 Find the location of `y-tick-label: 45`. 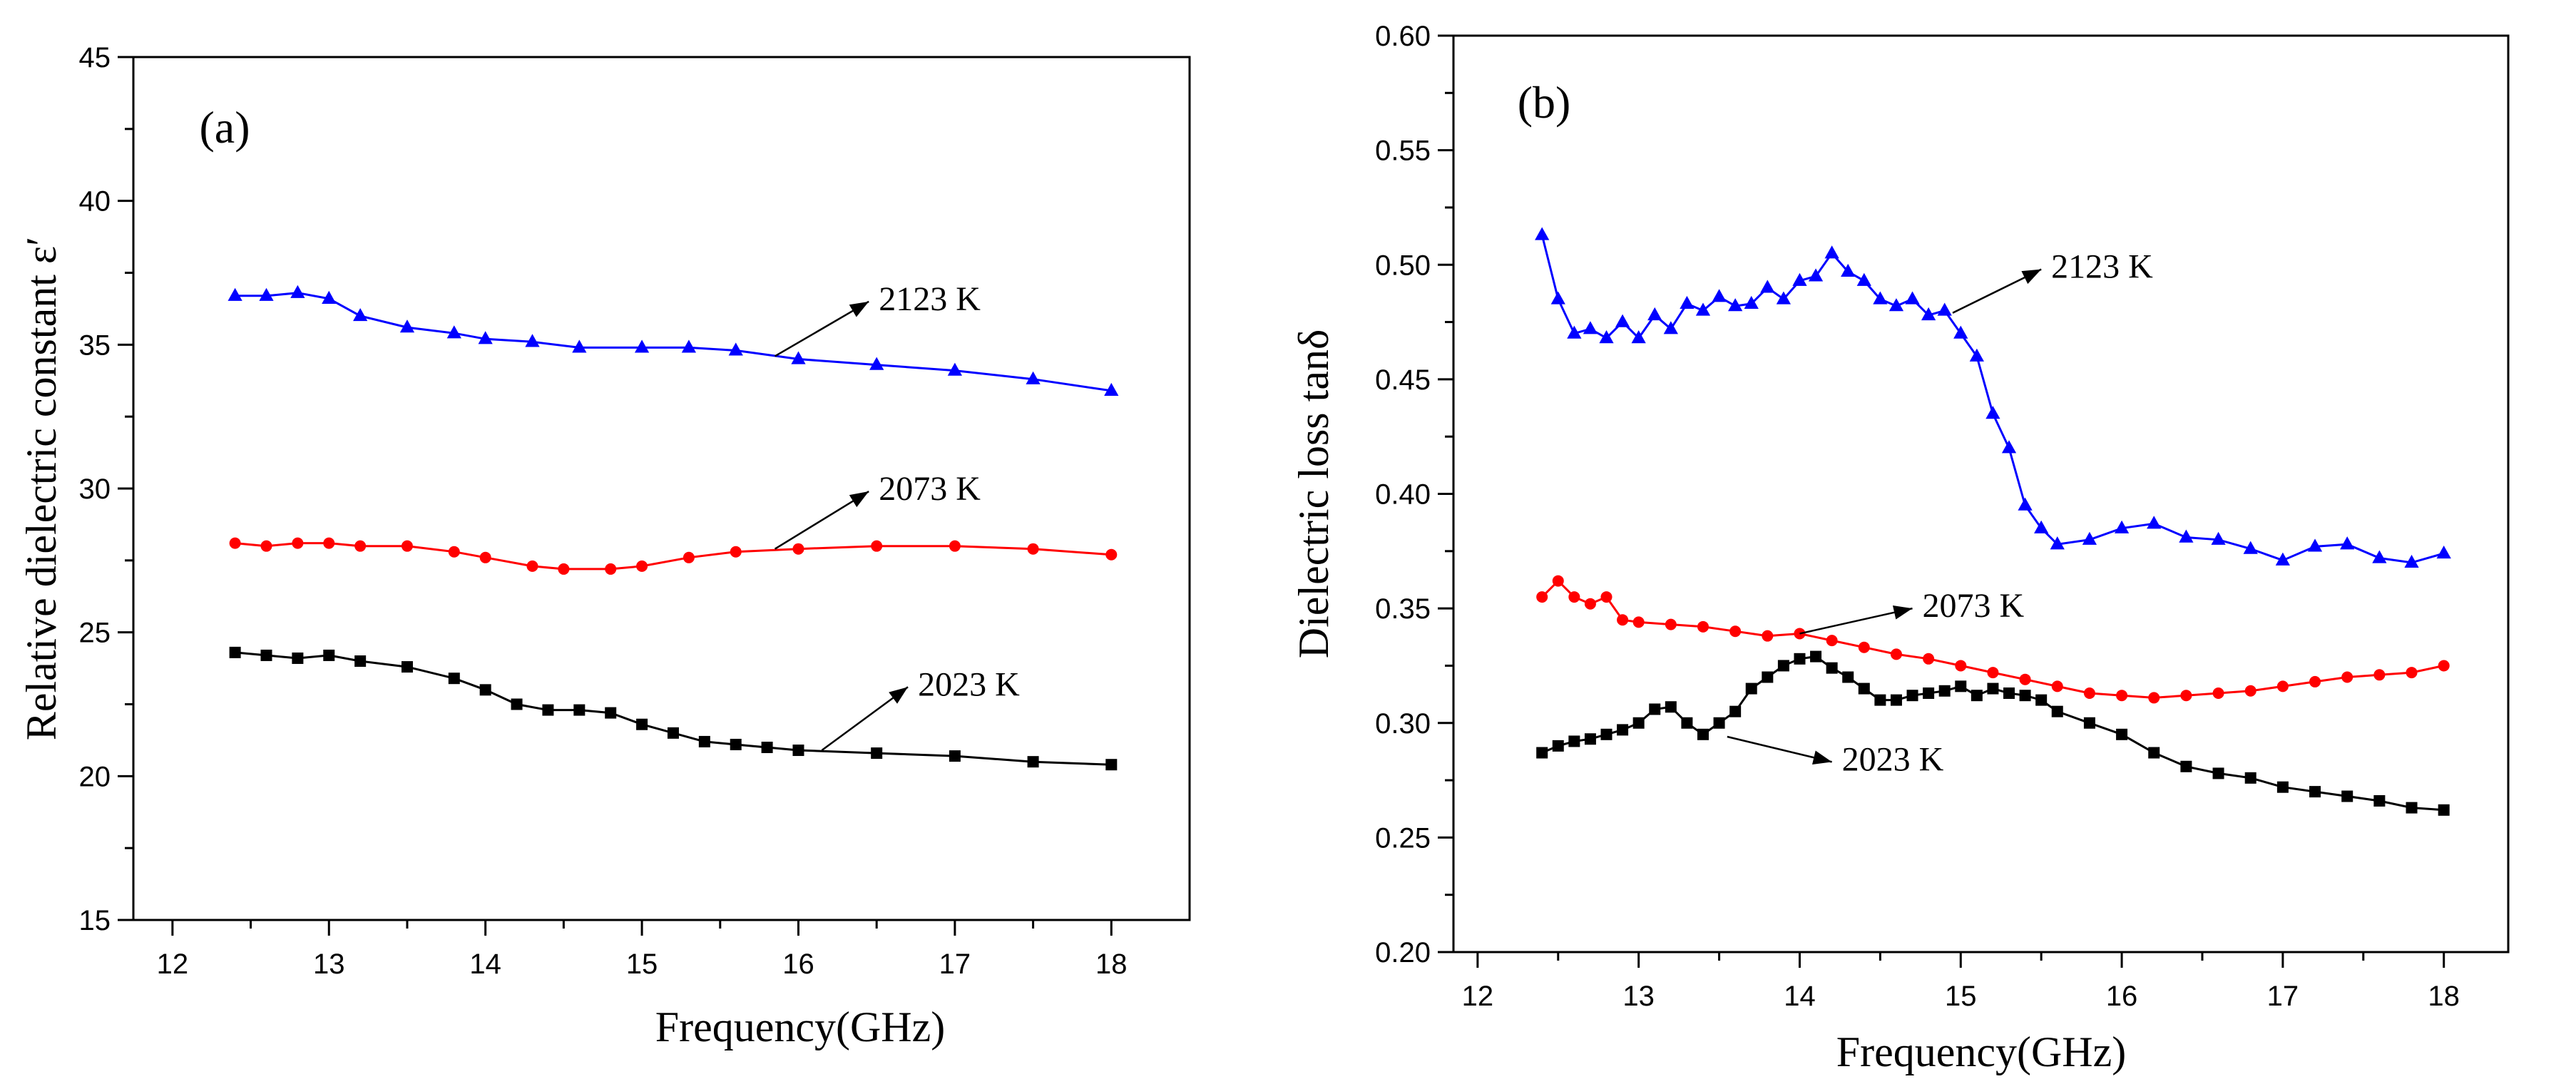

y-tick-label: 45 is located at coordinates (95, 57).